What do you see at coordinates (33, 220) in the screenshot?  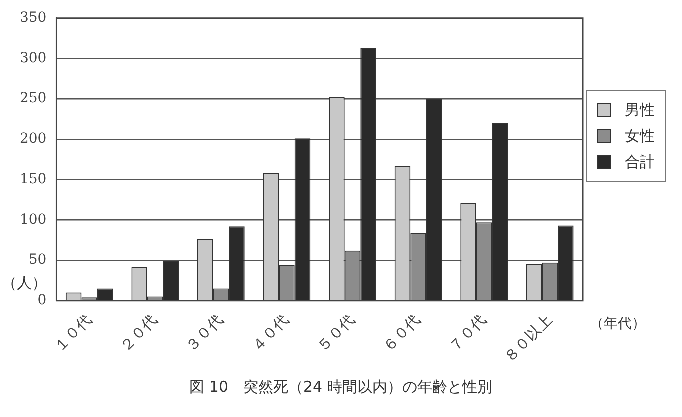 I see `y-tick-label: 100` at bounding box center [33, 220].